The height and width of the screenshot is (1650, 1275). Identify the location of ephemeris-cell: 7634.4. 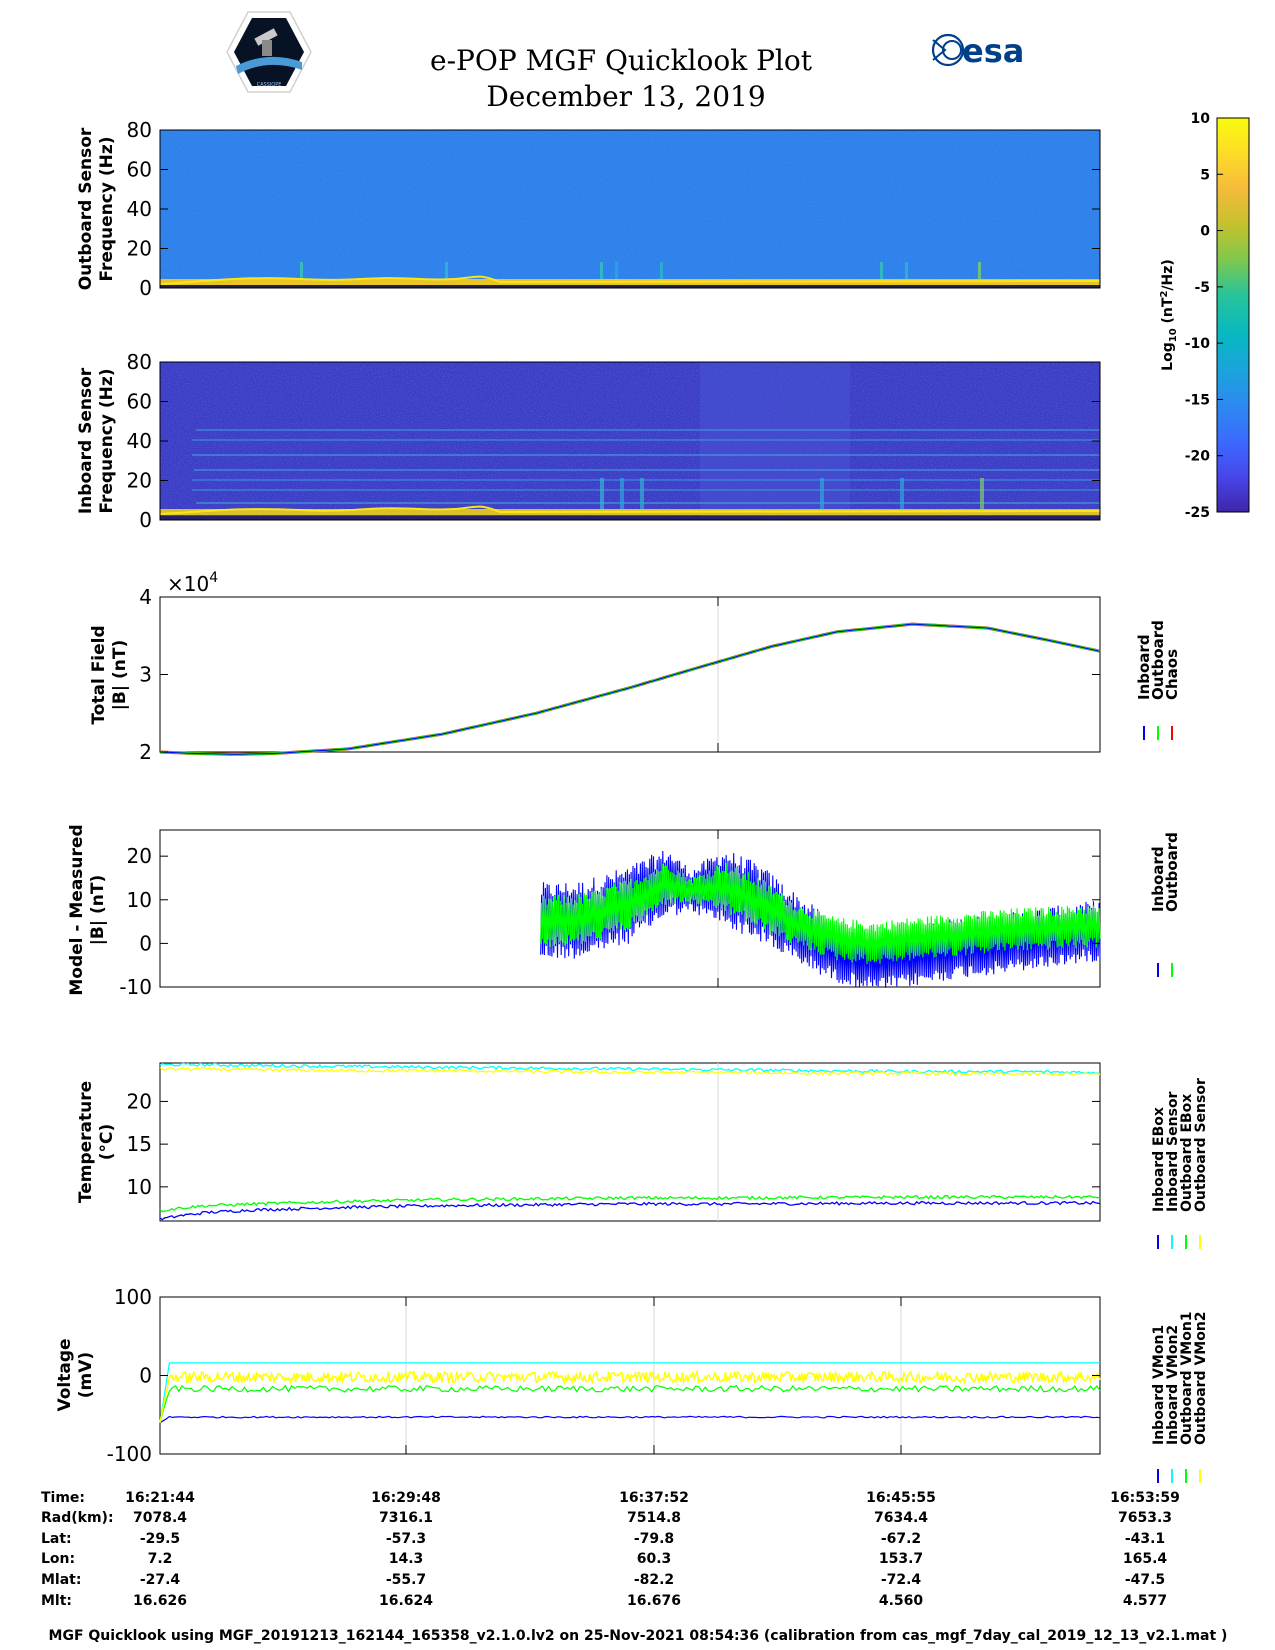
(901, 1518).